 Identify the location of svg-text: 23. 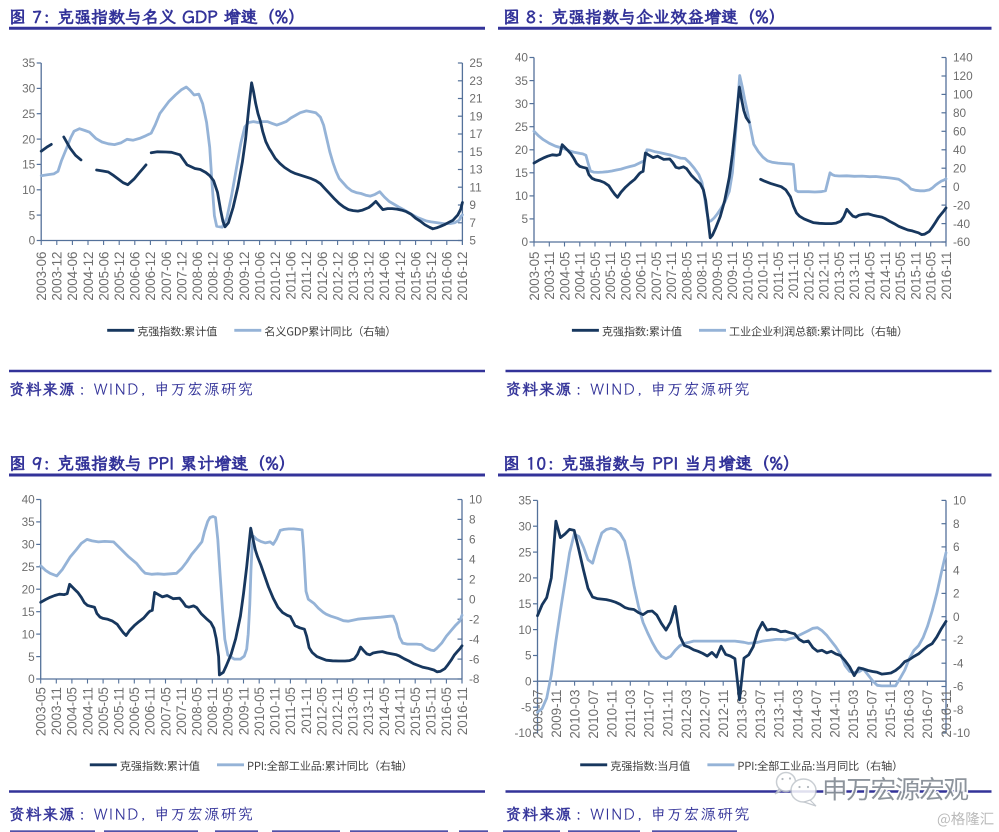
(476, 81).